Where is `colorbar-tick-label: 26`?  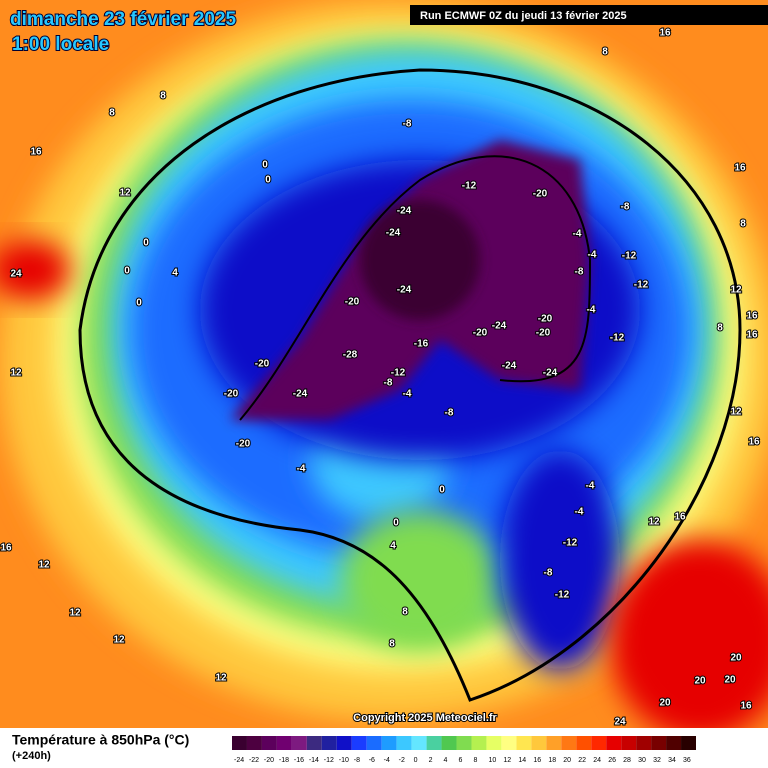 colorbar-tick-label: 26 is located at coordinates (612, 760).